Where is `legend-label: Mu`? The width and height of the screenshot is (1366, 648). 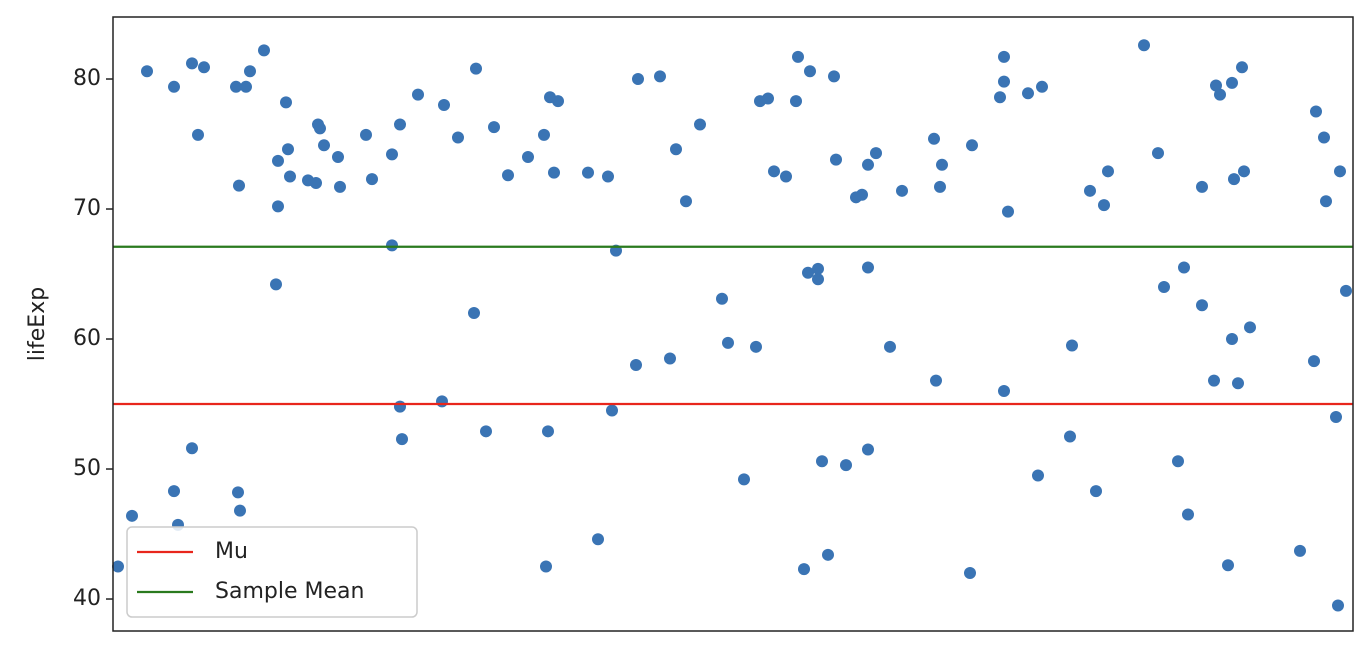 legend-label: Mu is located at coordinates (231, 551).